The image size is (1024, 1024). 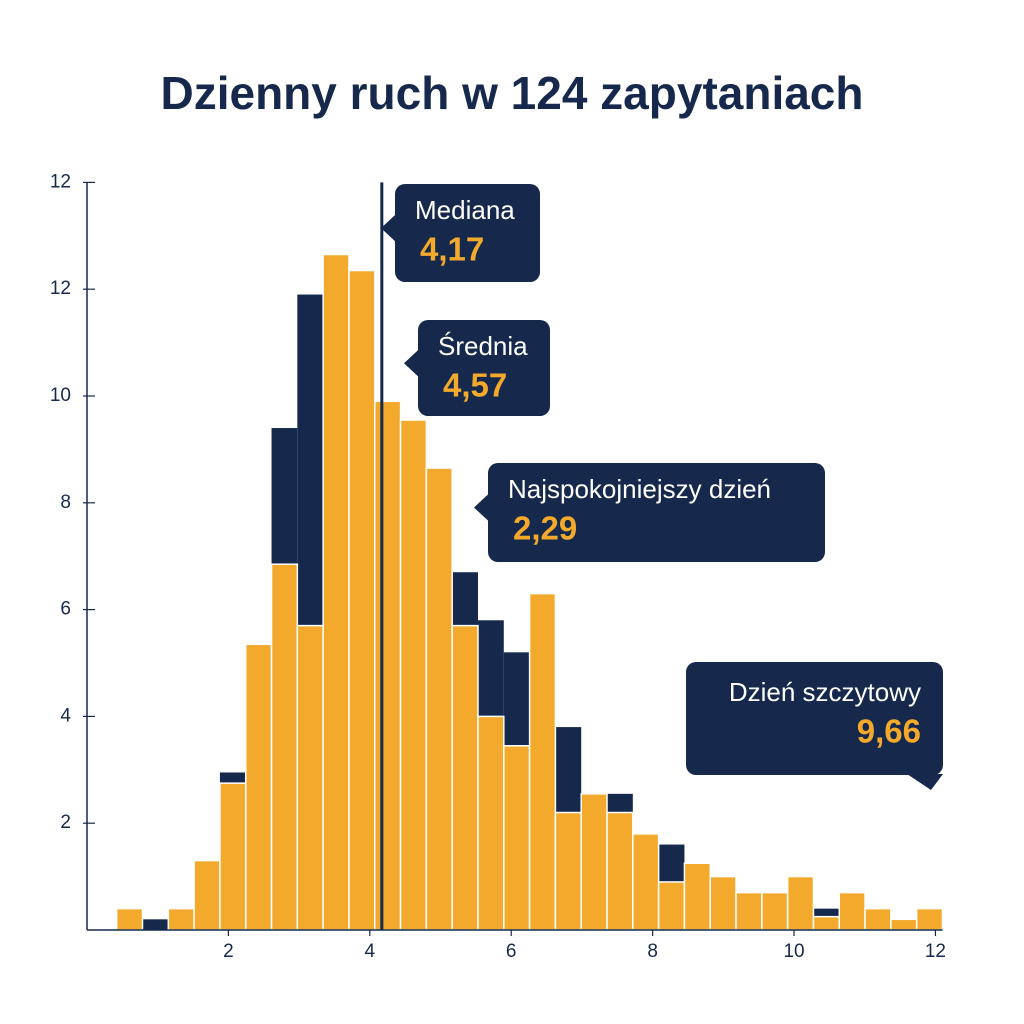 What do you see at coordinates (228, 951) in the screenshot?
I see `x-tick-label: 2` at bounding box center [228, 951].